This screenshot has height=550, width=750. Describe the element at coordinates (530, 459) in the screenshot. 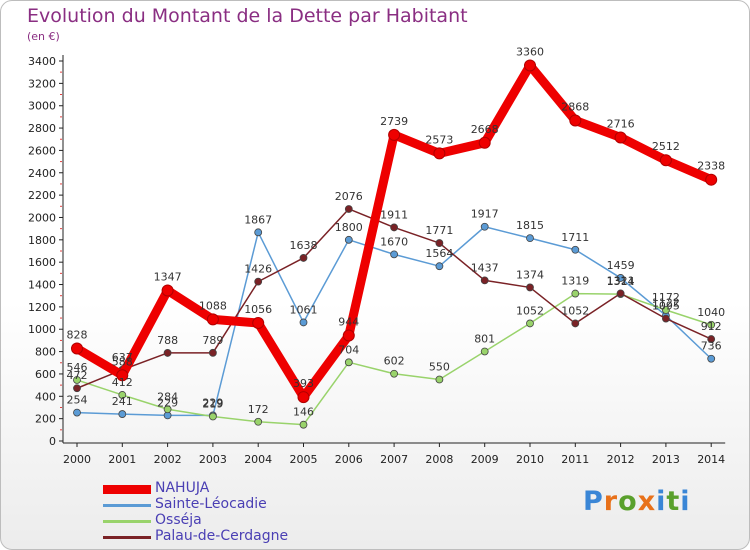

I see `x-tick-label: 2010` at that location.